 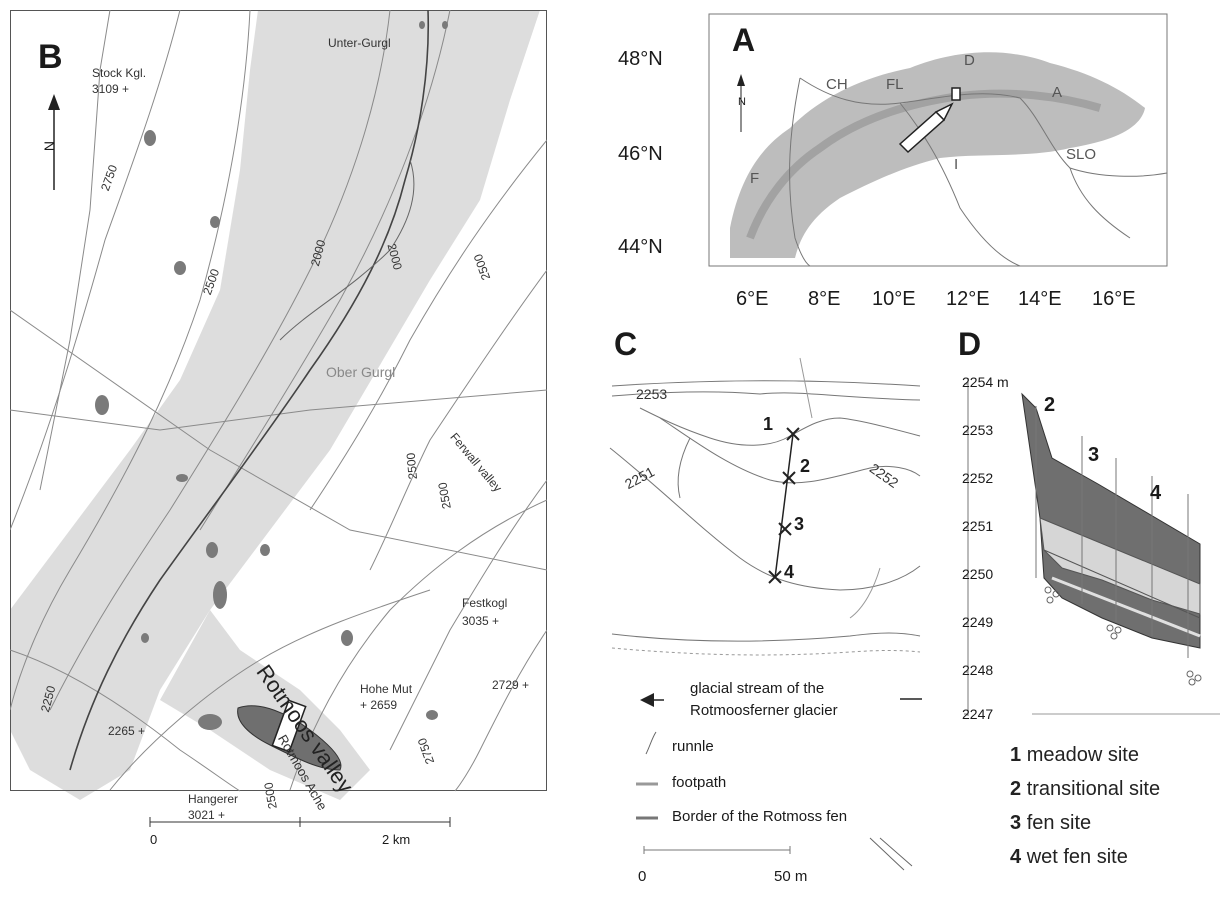 What do you see at coordinates (1082, 755) in the screenshot?
I see `site-legend-1-text: meadow site` at bounding box center [1082, 755].